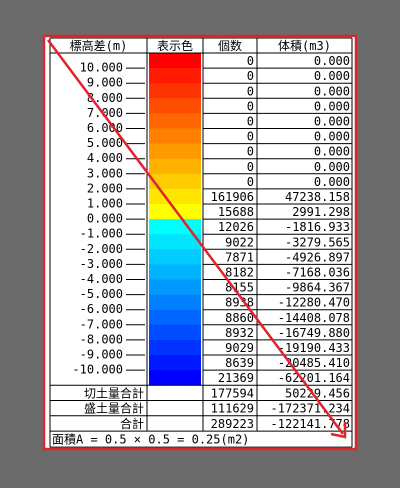 This screenshot has height=488, width=400. Describe the element at coordinates (239, 272) in the screenshot. I see `count-cell: 8182` at that location.